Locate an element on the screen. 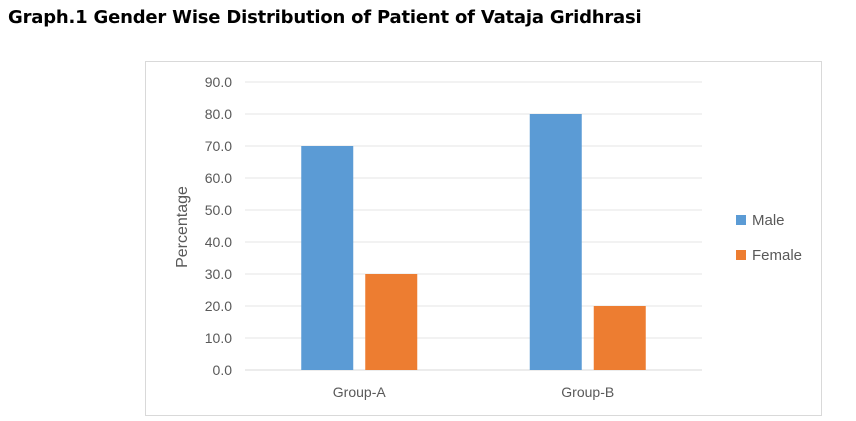 The image size is (856, 421). y-tick-label: 50.0 is located at coordinates (218, 210).